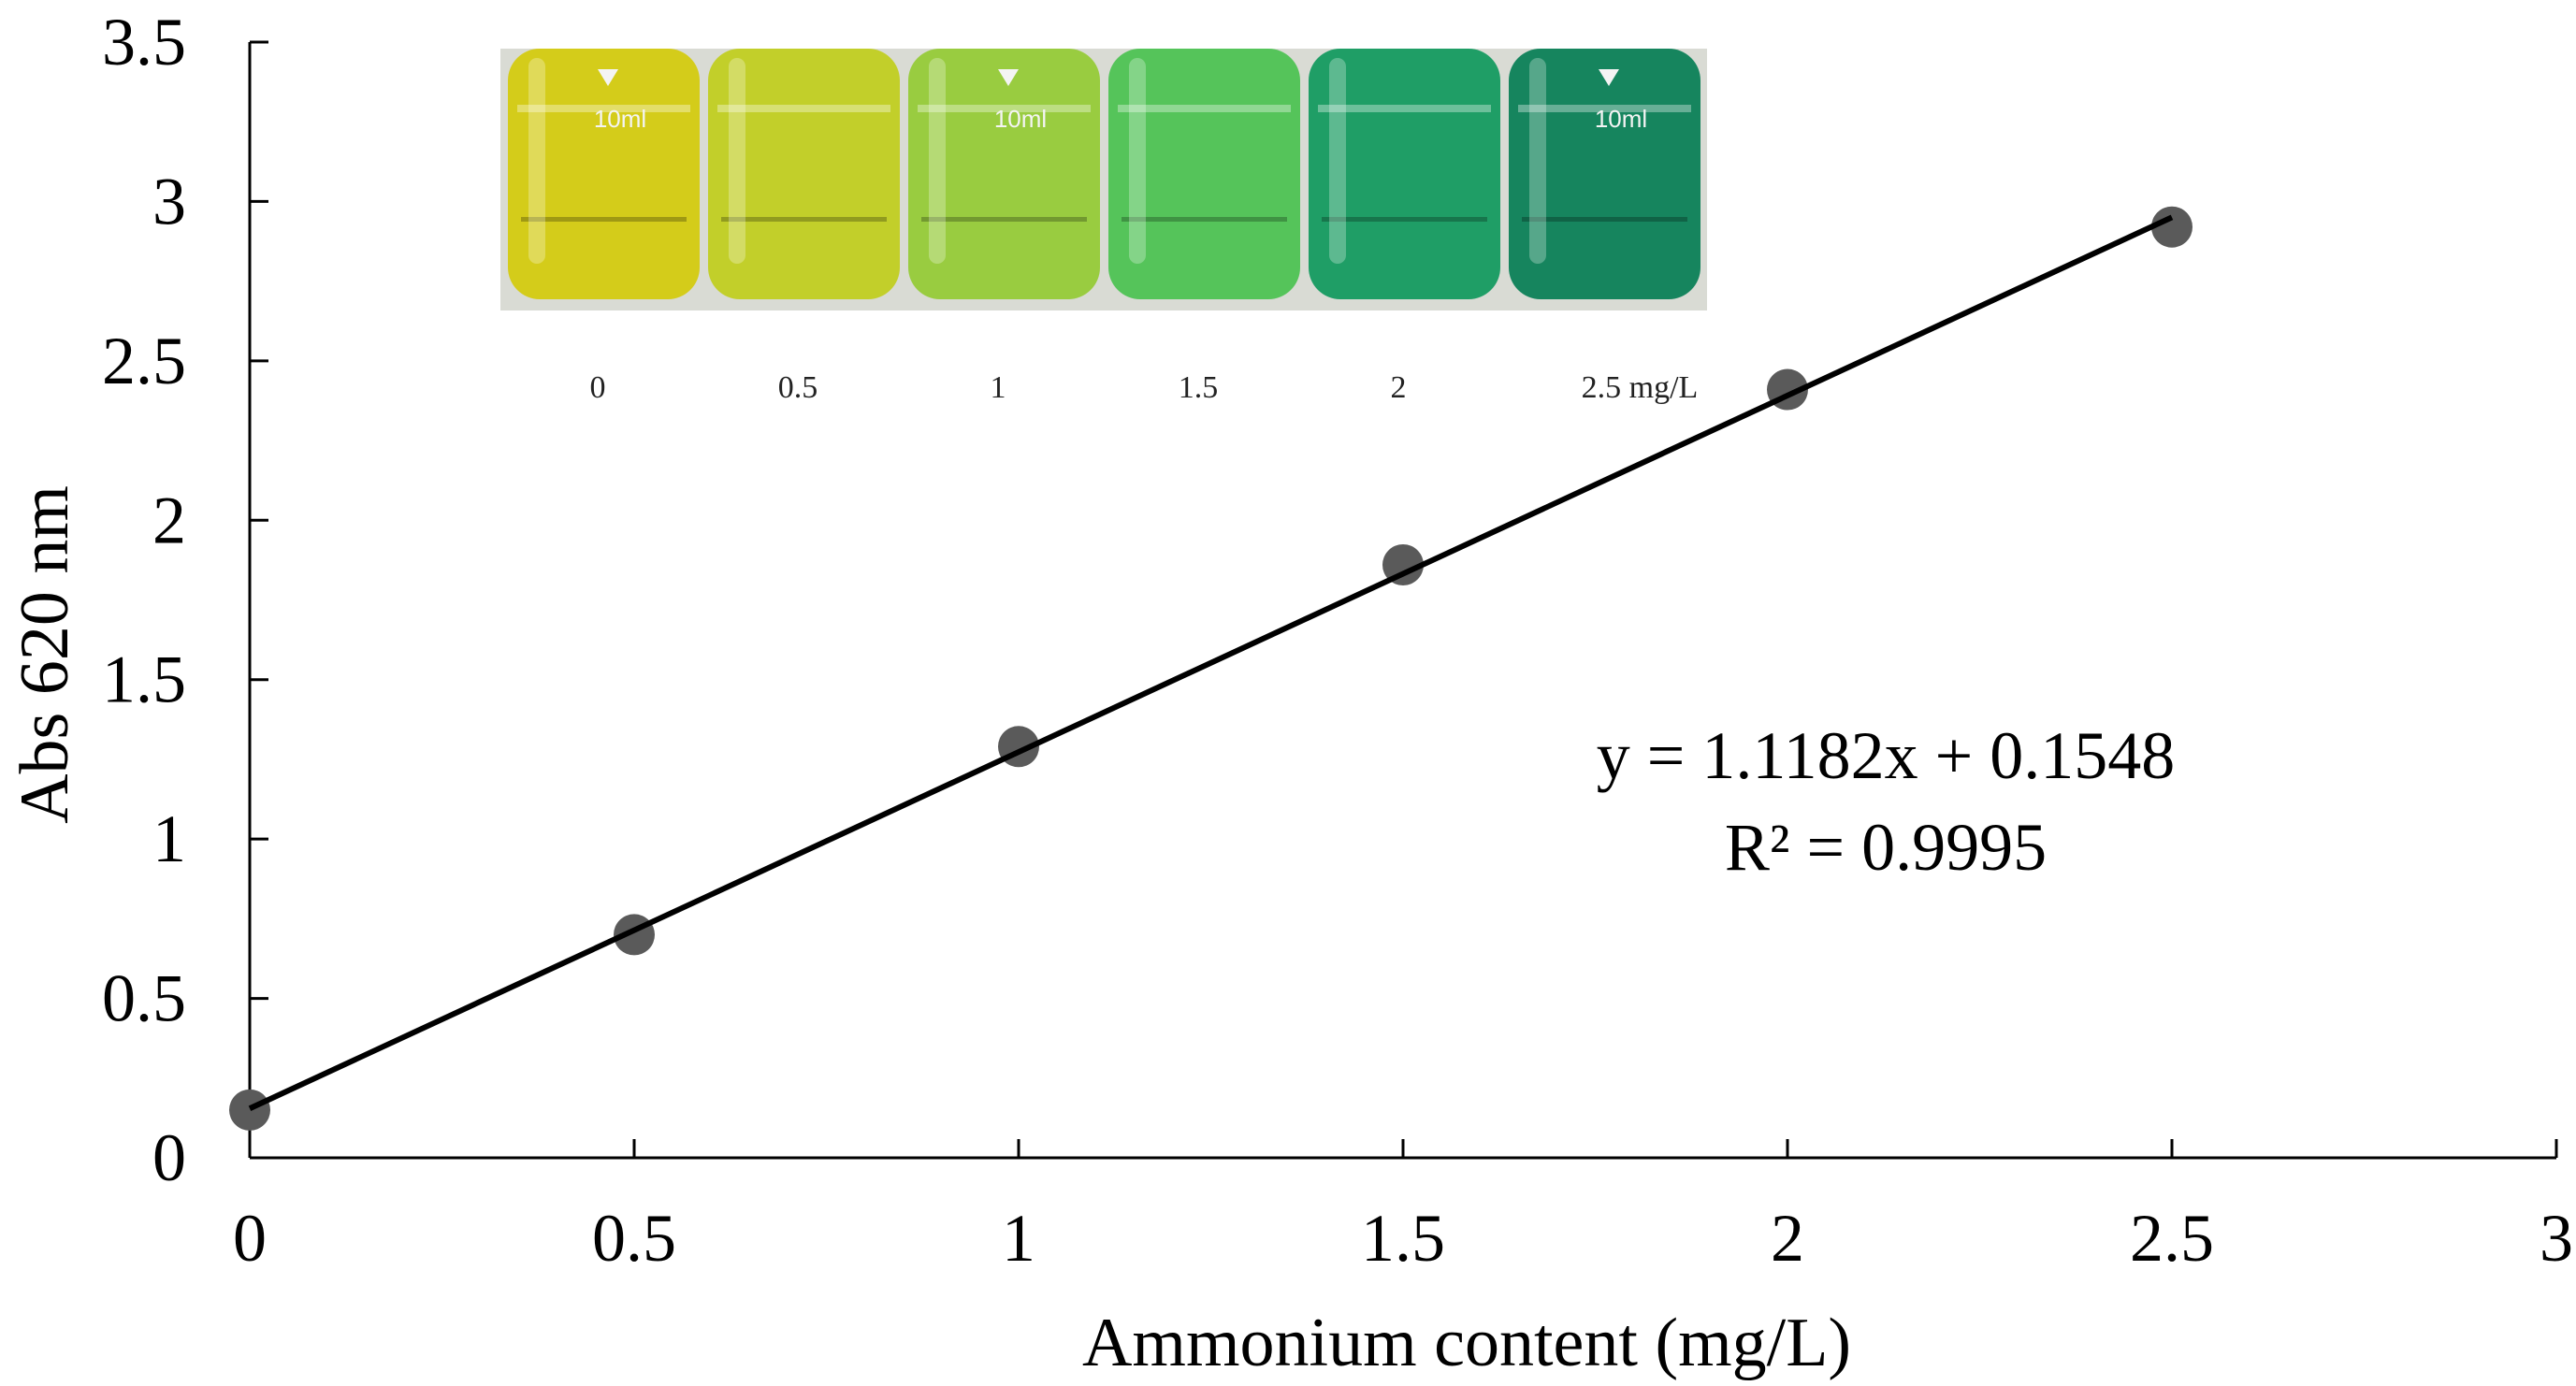  What do you see at coordinates (798, 388) in the screenshot?
I see `vial-label: 0.5` at bounding box center [798, 388].